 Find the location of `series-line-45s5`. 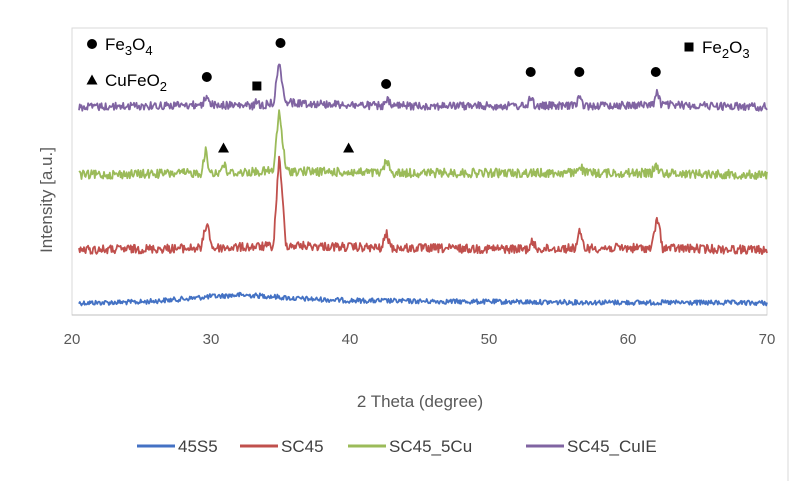

series-line-45s5 is located at coordinates (423, 299).